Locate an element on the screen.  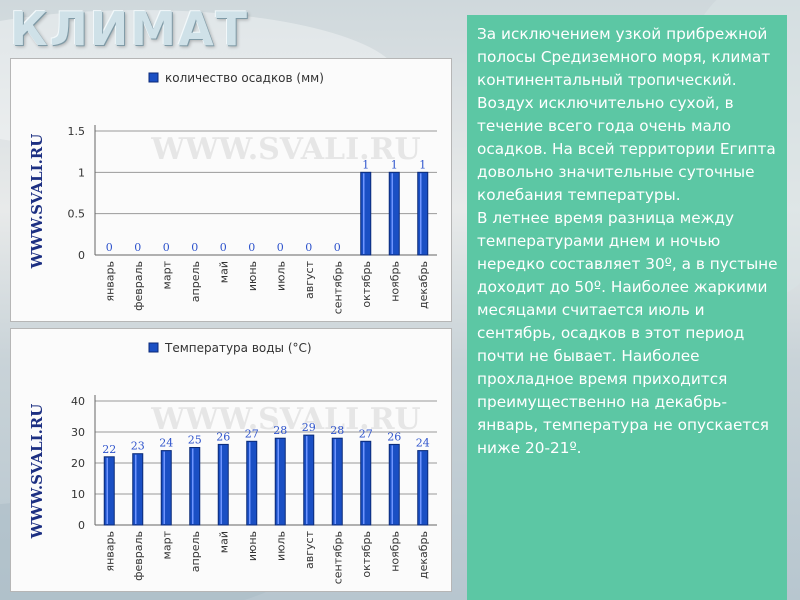
temp-watermark: WWW.SVALI.RU is located at coordinates (285, 419).